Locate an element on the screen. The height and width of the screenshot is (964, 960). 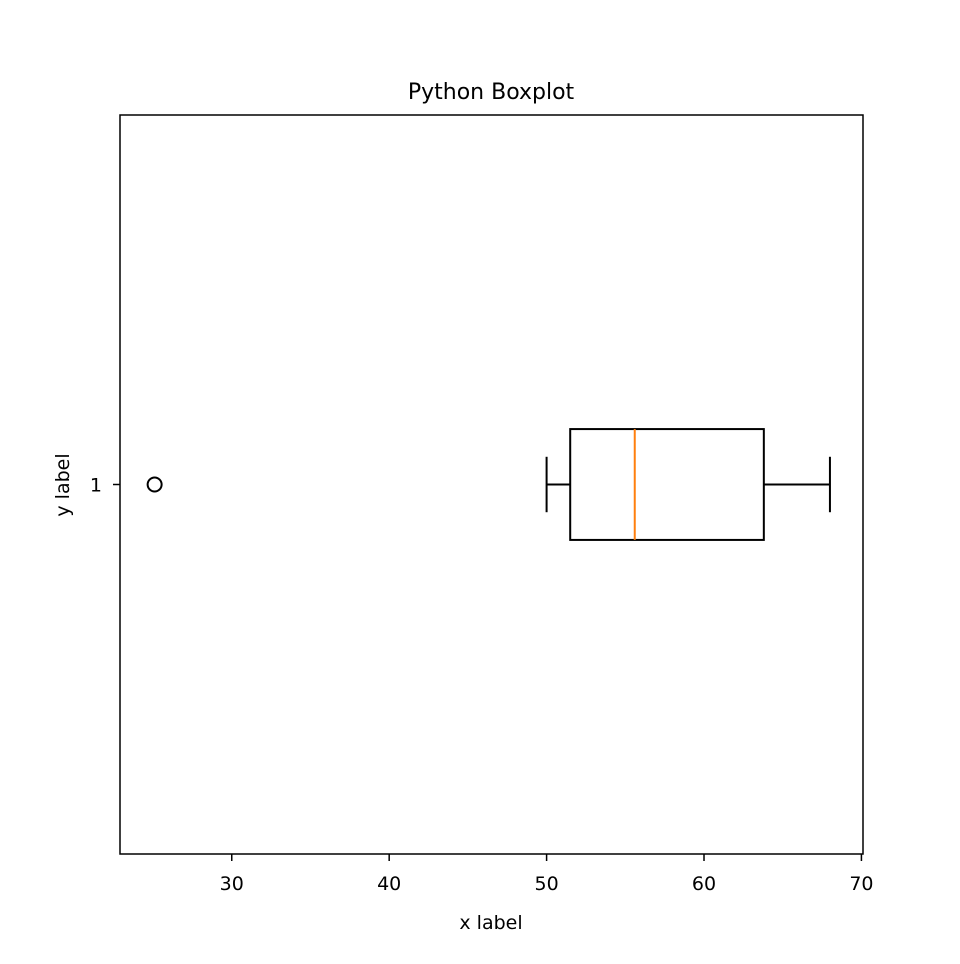
chart-title: Python Boxplot is located at coordinates (491, 92).